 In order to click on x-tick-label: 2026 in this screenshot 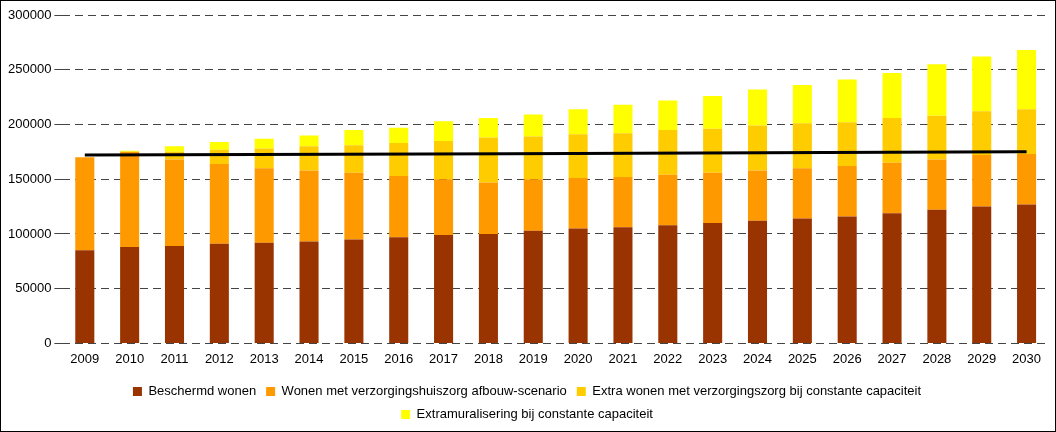, I will do `click(847, 358)`.